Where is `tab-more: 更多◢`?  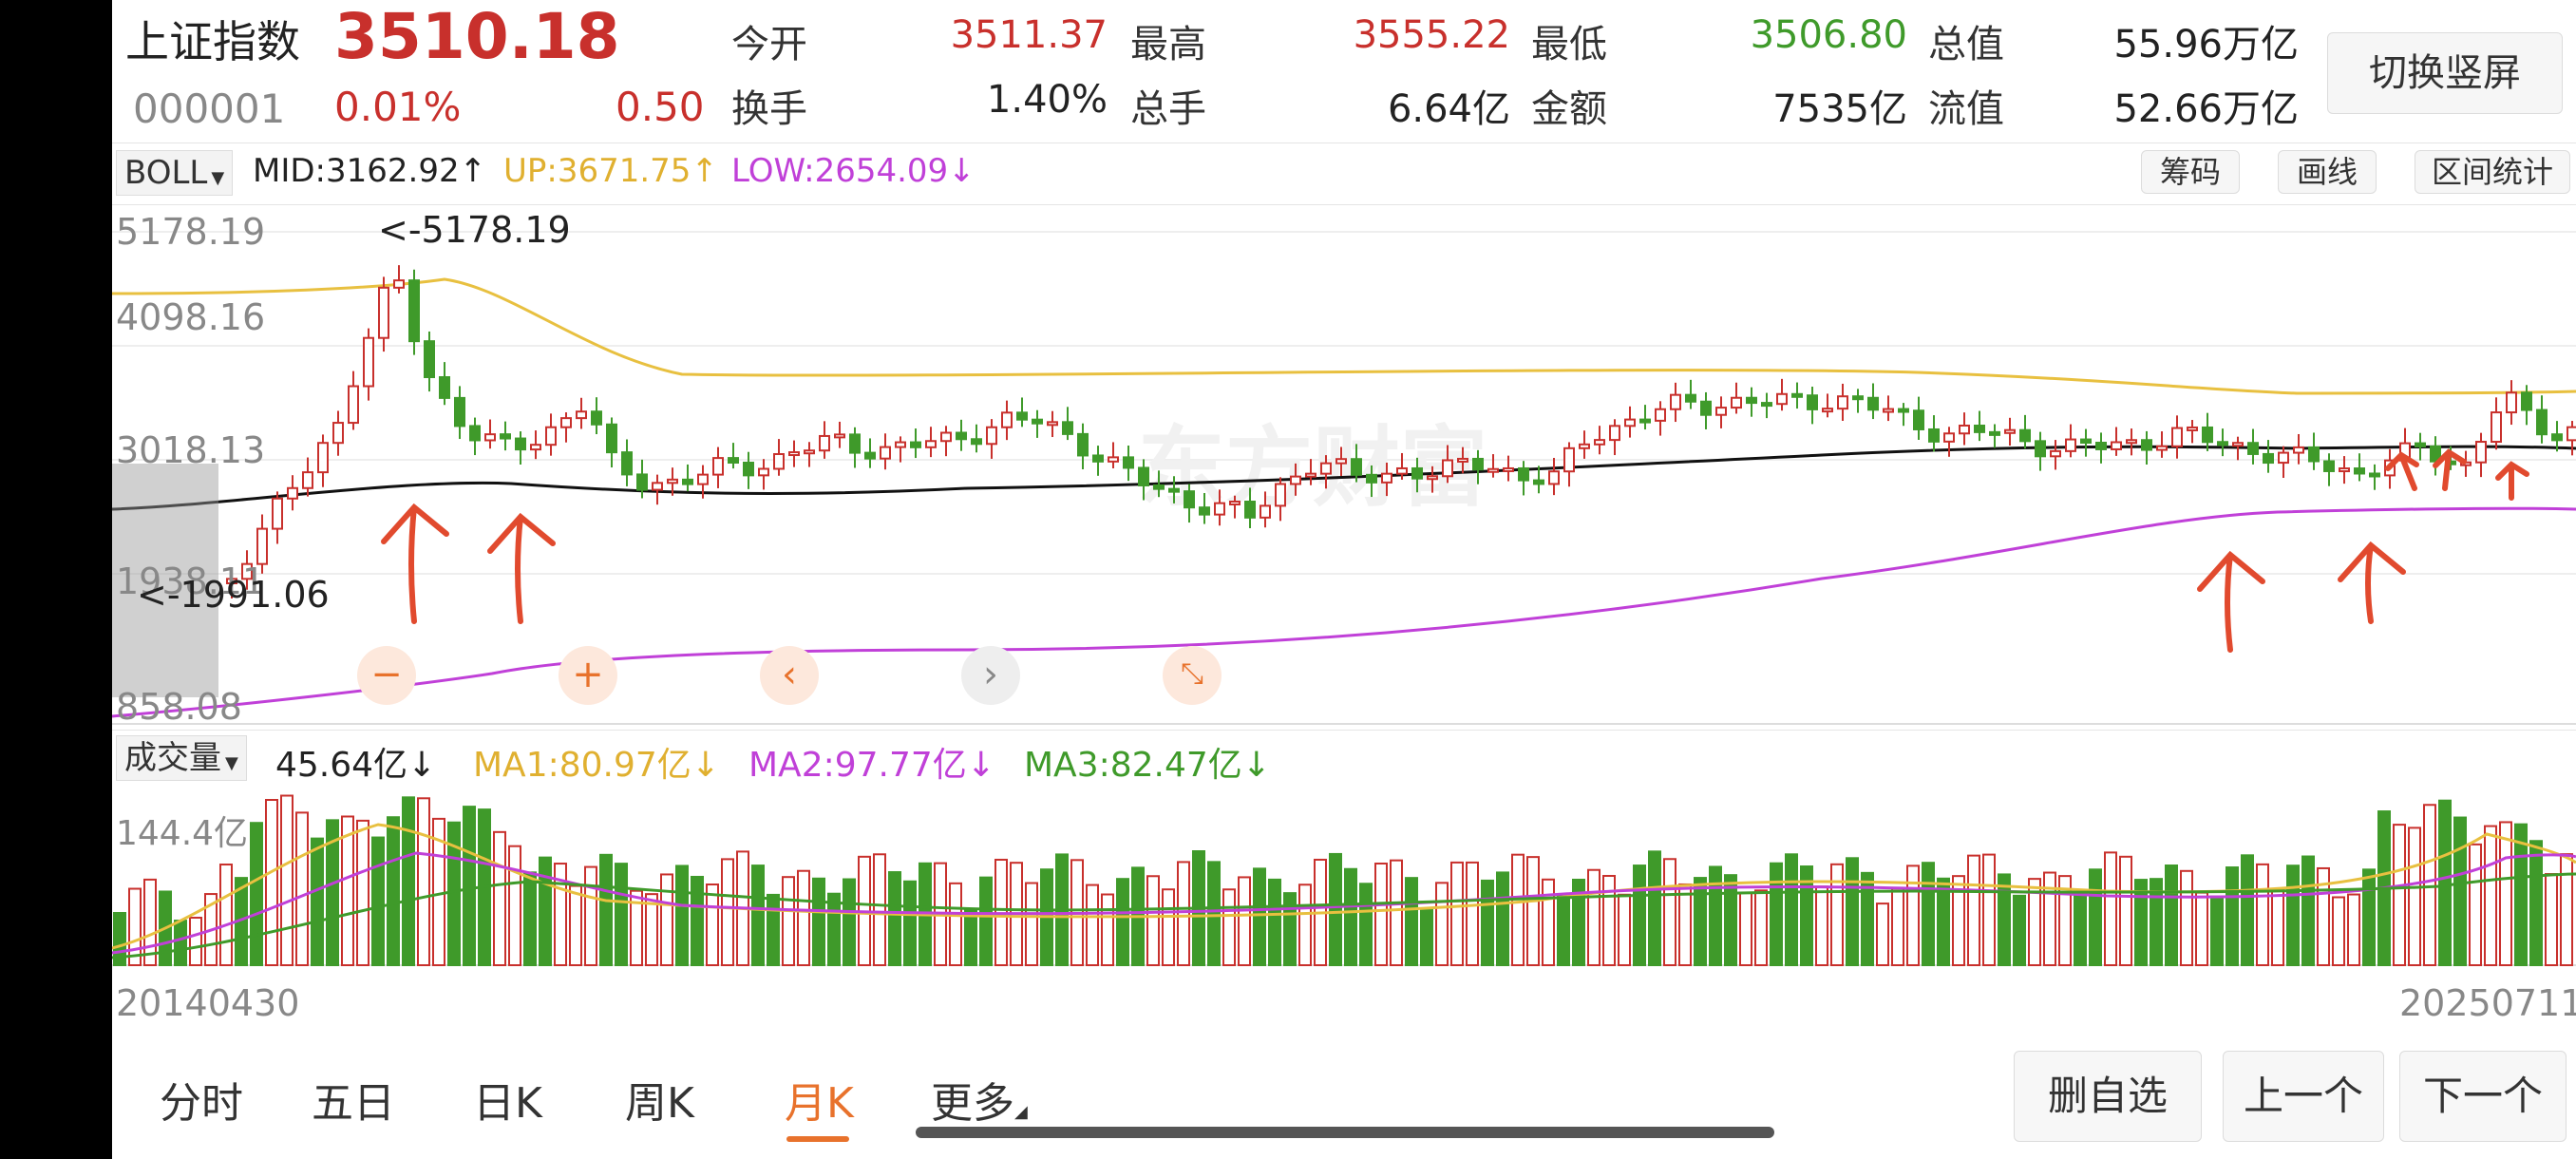
tab-more: 更多◢ is located at coordinates (979, 1099).